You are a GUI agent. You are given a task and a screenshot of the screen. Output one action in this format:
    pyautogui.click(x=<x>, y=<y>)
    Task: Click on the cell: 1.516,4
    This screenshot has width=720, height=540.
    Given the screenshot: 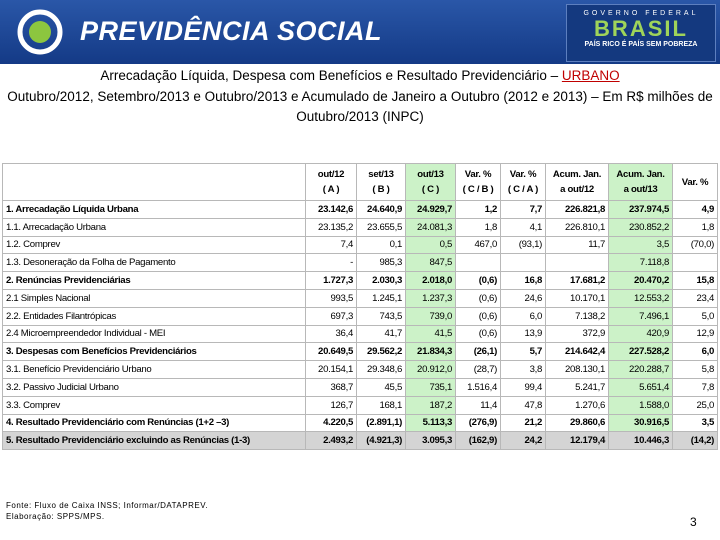 What is the action you would take?
    pyautogui.click(x=478, y=387)
    